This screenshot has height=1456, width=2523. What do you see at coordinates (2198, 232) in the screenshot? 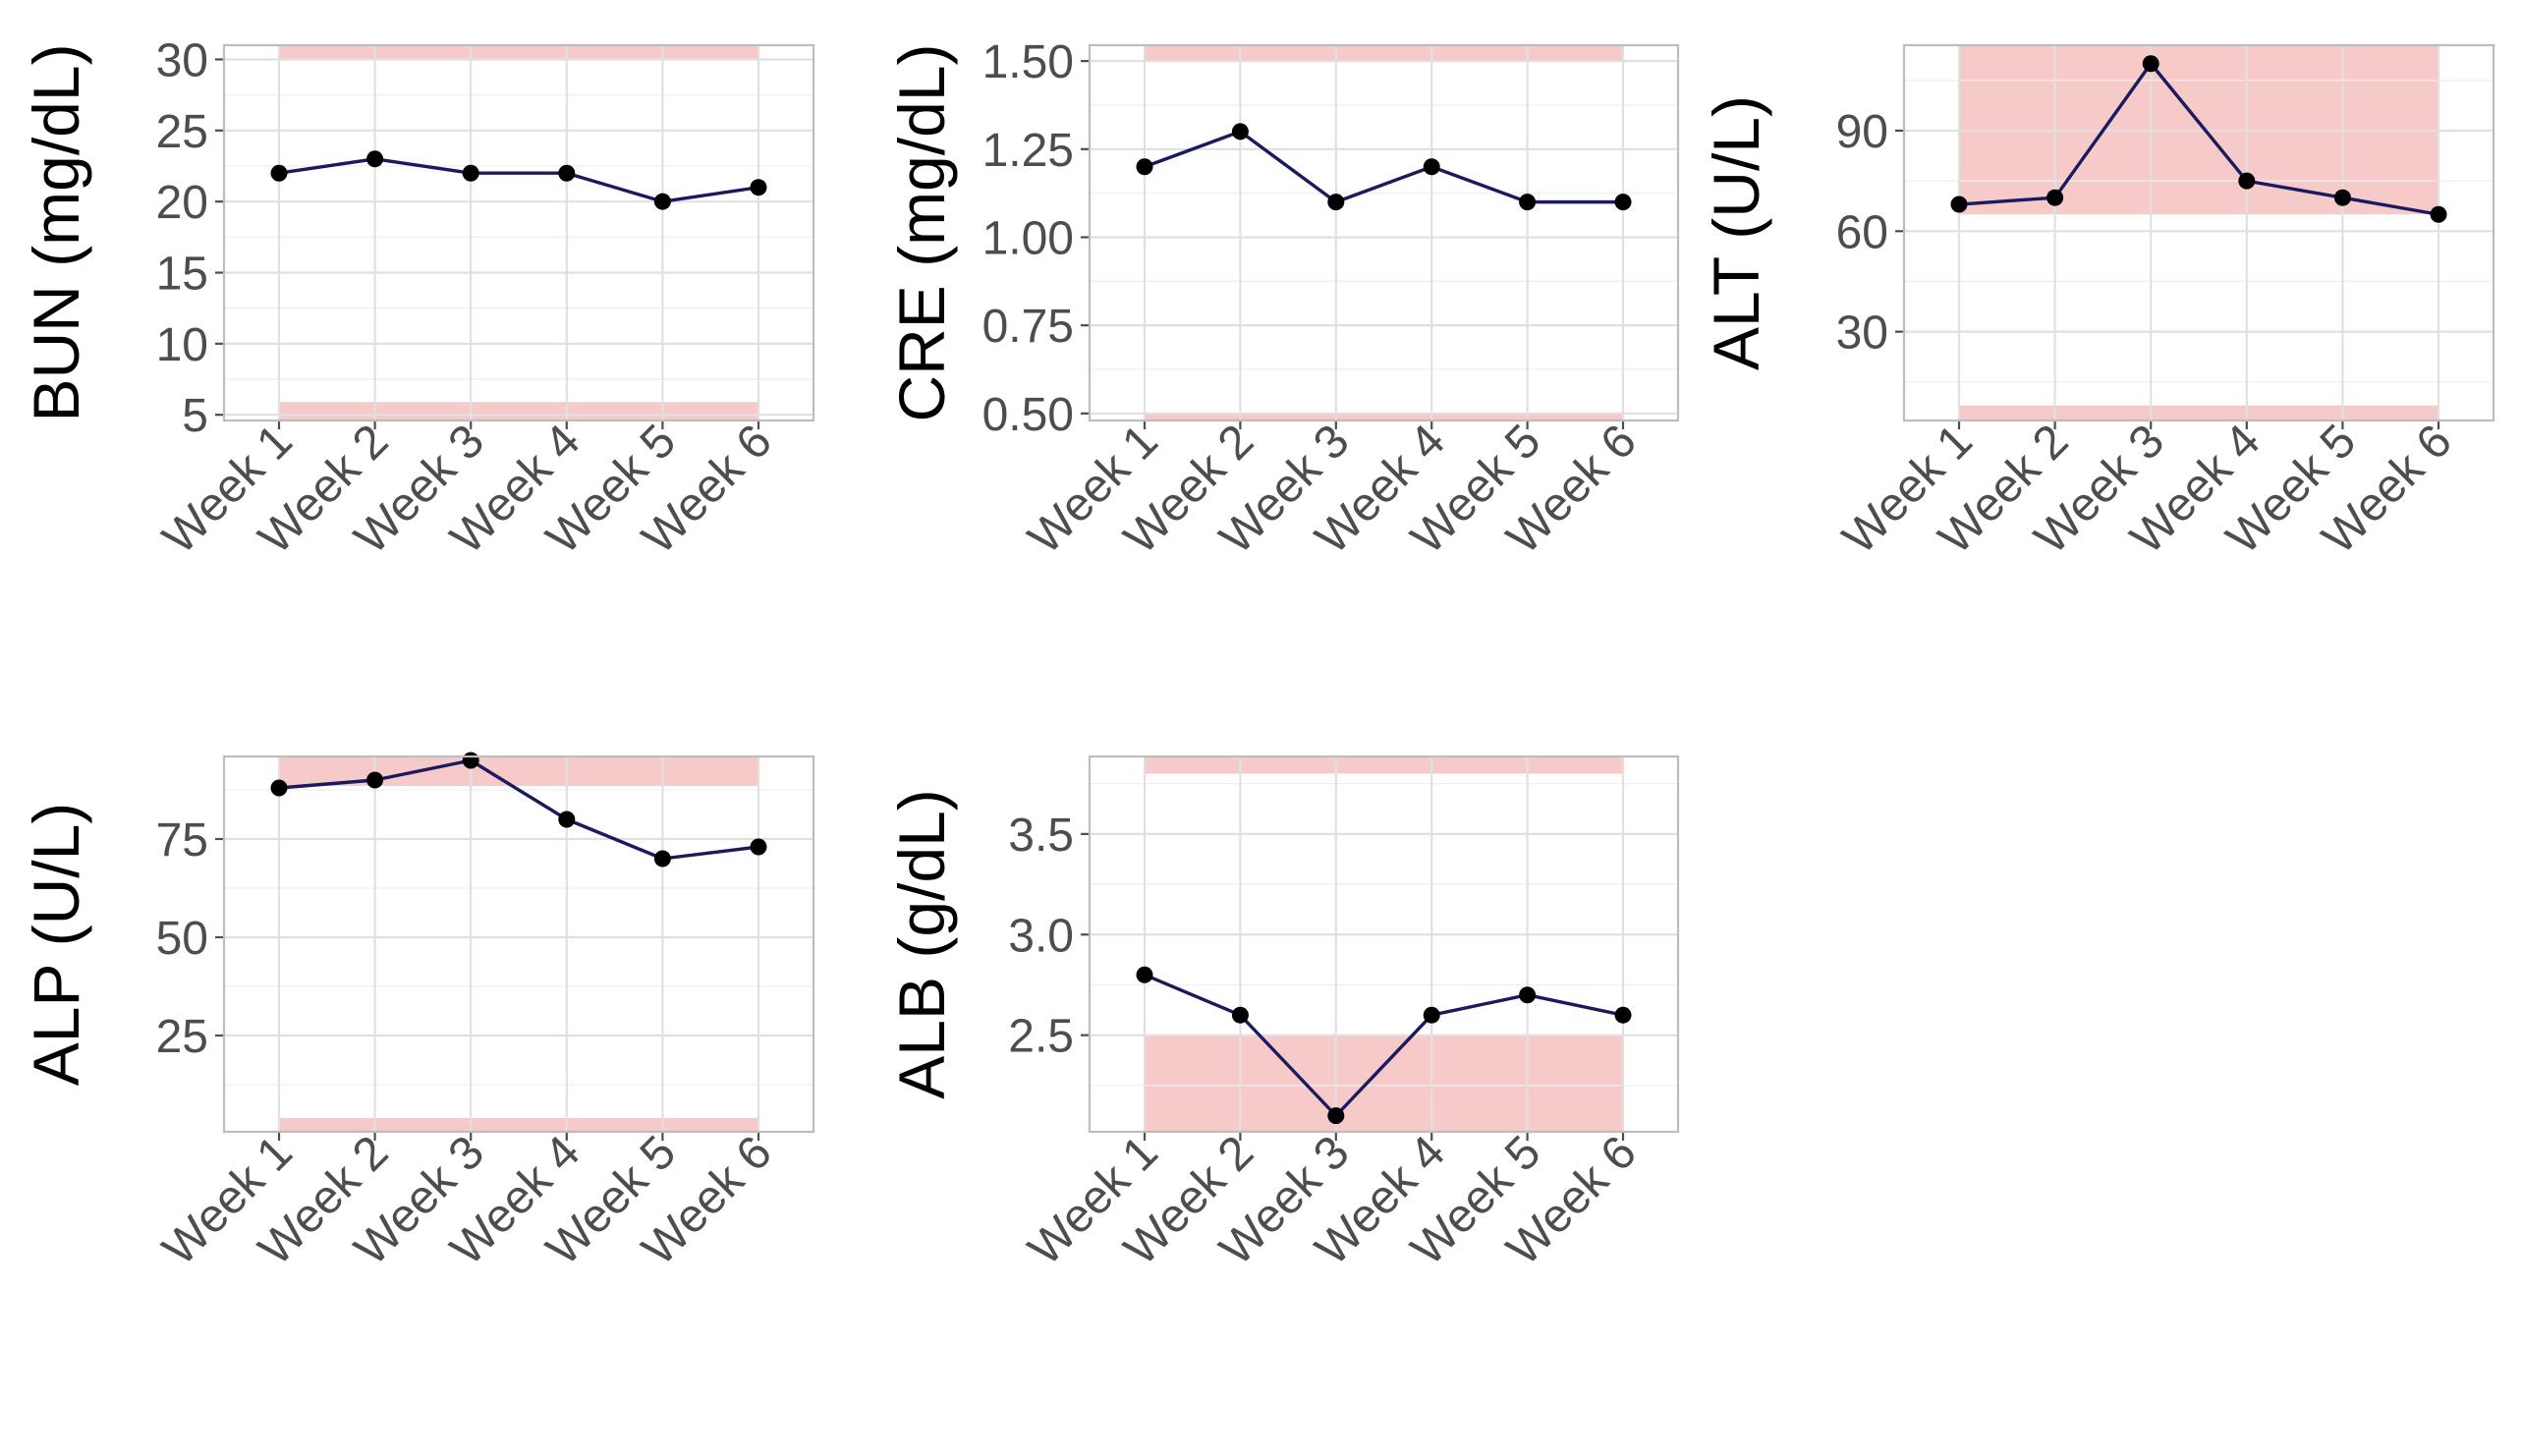
I see `alt-panel-frame` at bounding box center [2198, 232].